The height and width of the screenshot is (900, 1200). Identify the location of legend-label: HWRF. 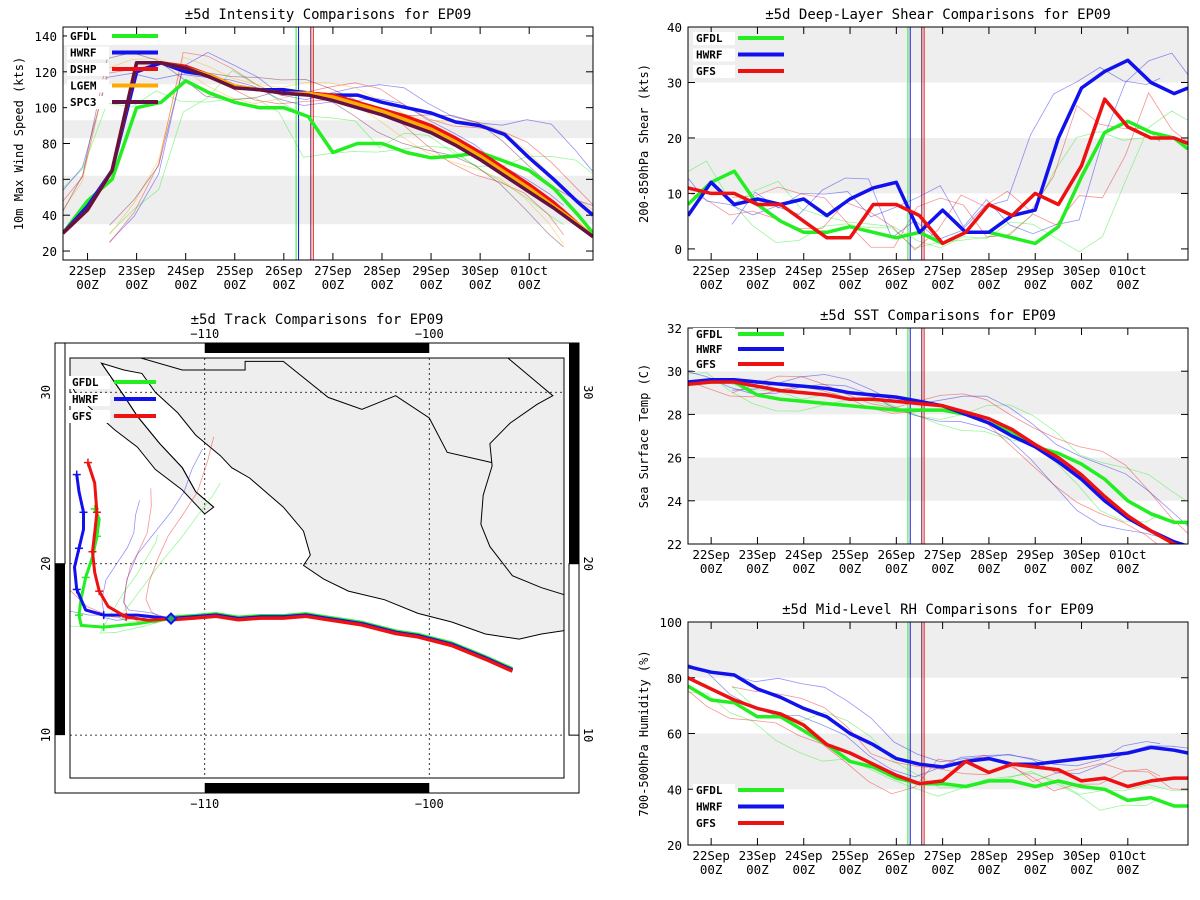
(83, 53).